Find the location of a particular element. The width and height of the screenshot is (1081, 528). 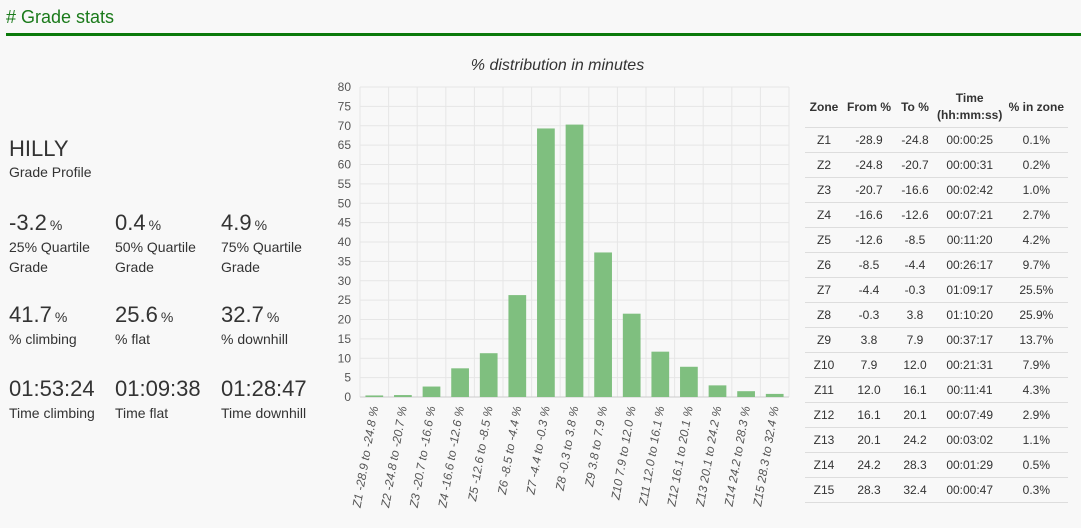

percent-cell: 7.9% is located at coordinates (1036, 365).